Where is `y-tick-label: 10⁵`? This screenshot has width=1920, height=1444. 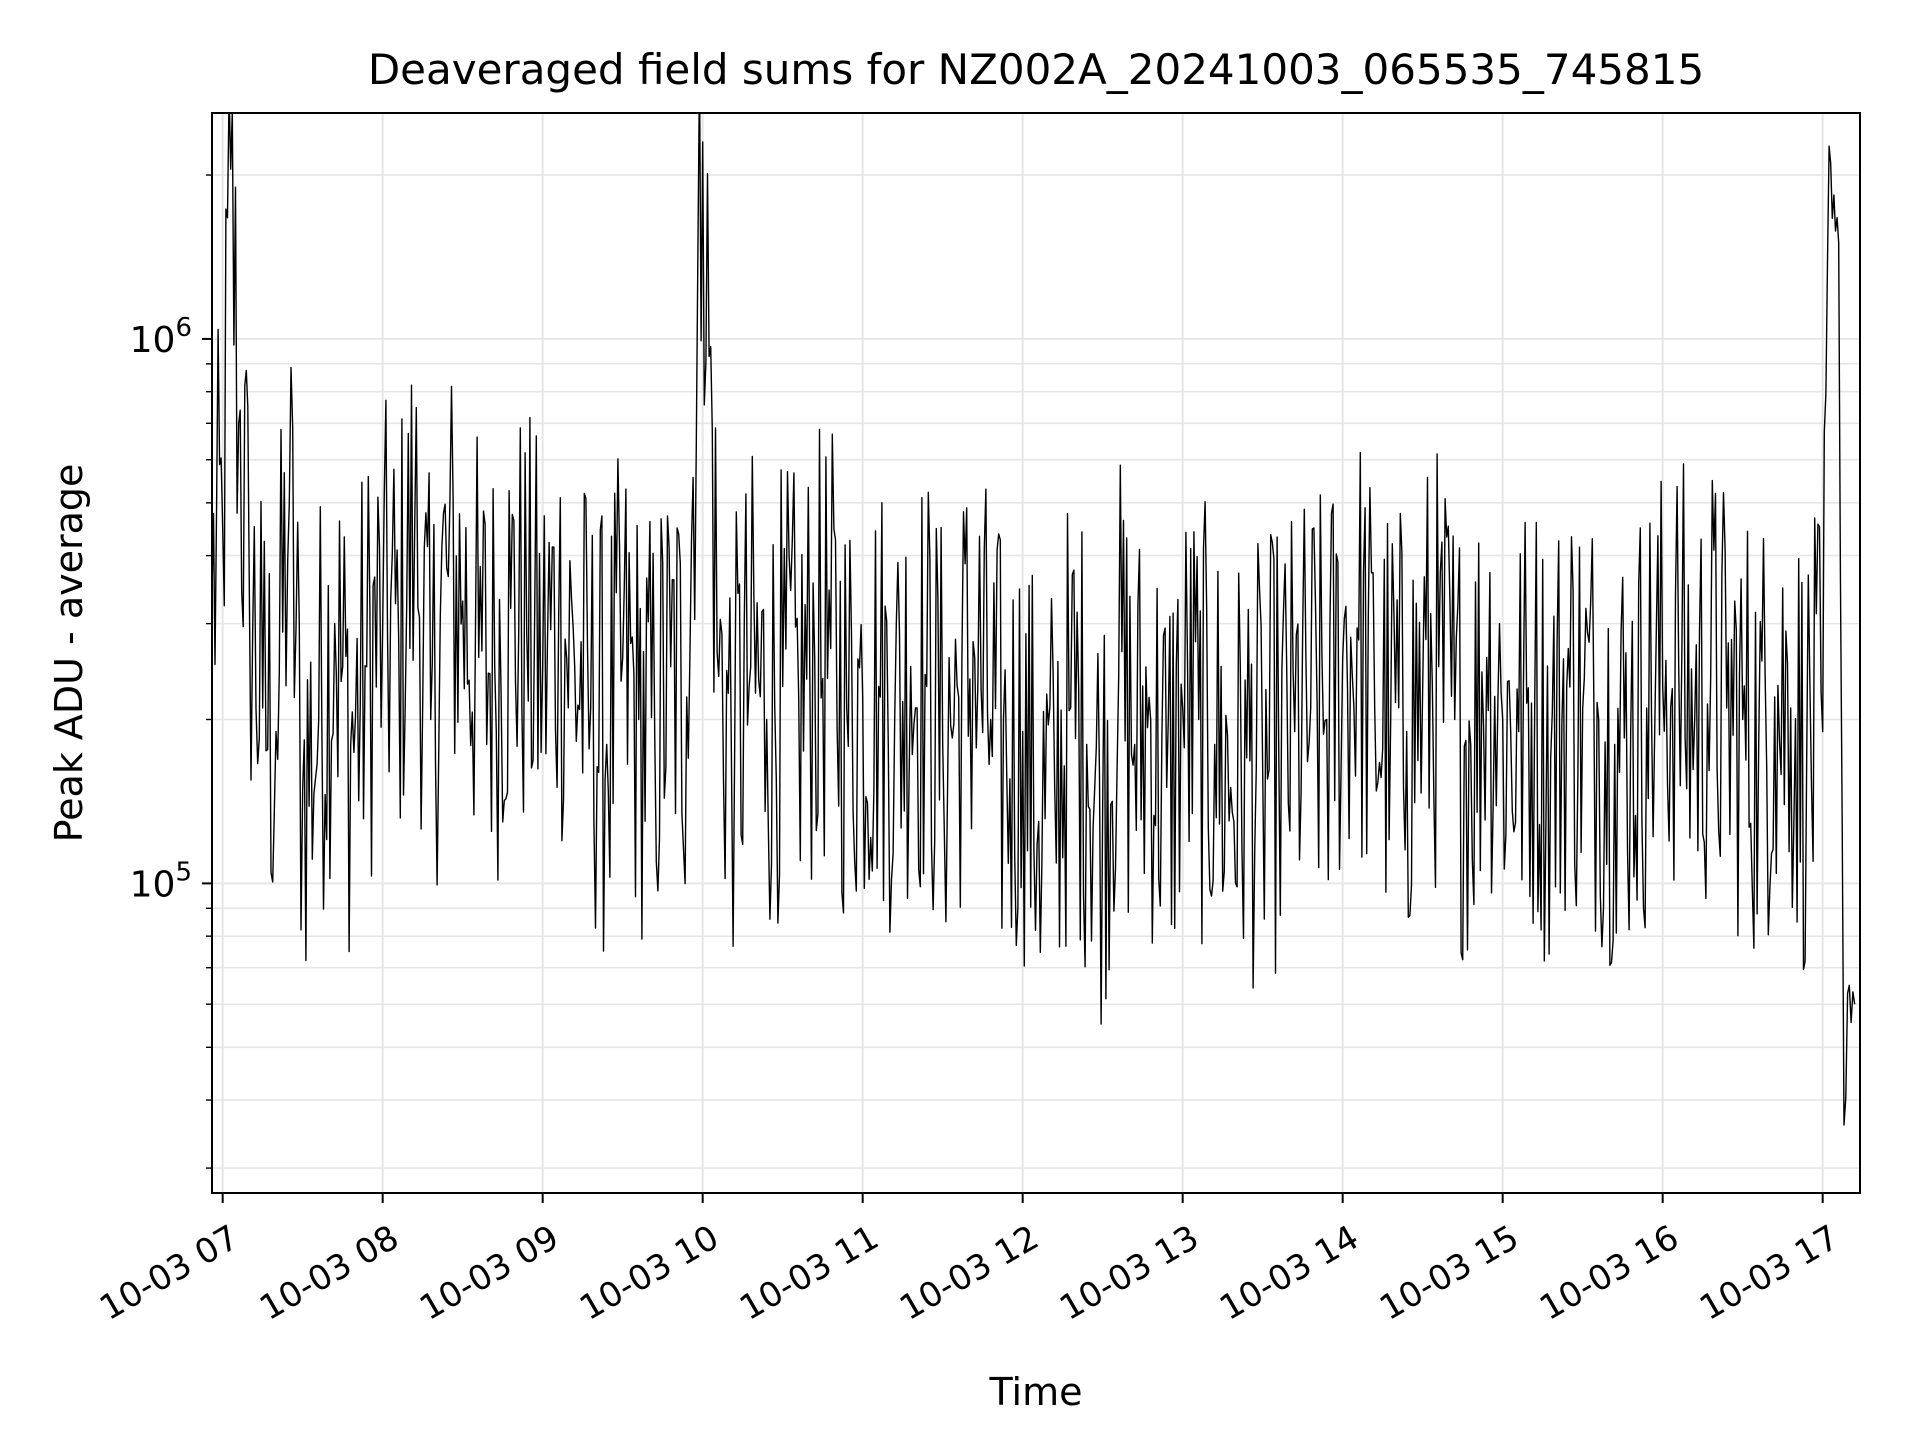
y-tick-label: 10⁵ is located at coordinates (161, 881).